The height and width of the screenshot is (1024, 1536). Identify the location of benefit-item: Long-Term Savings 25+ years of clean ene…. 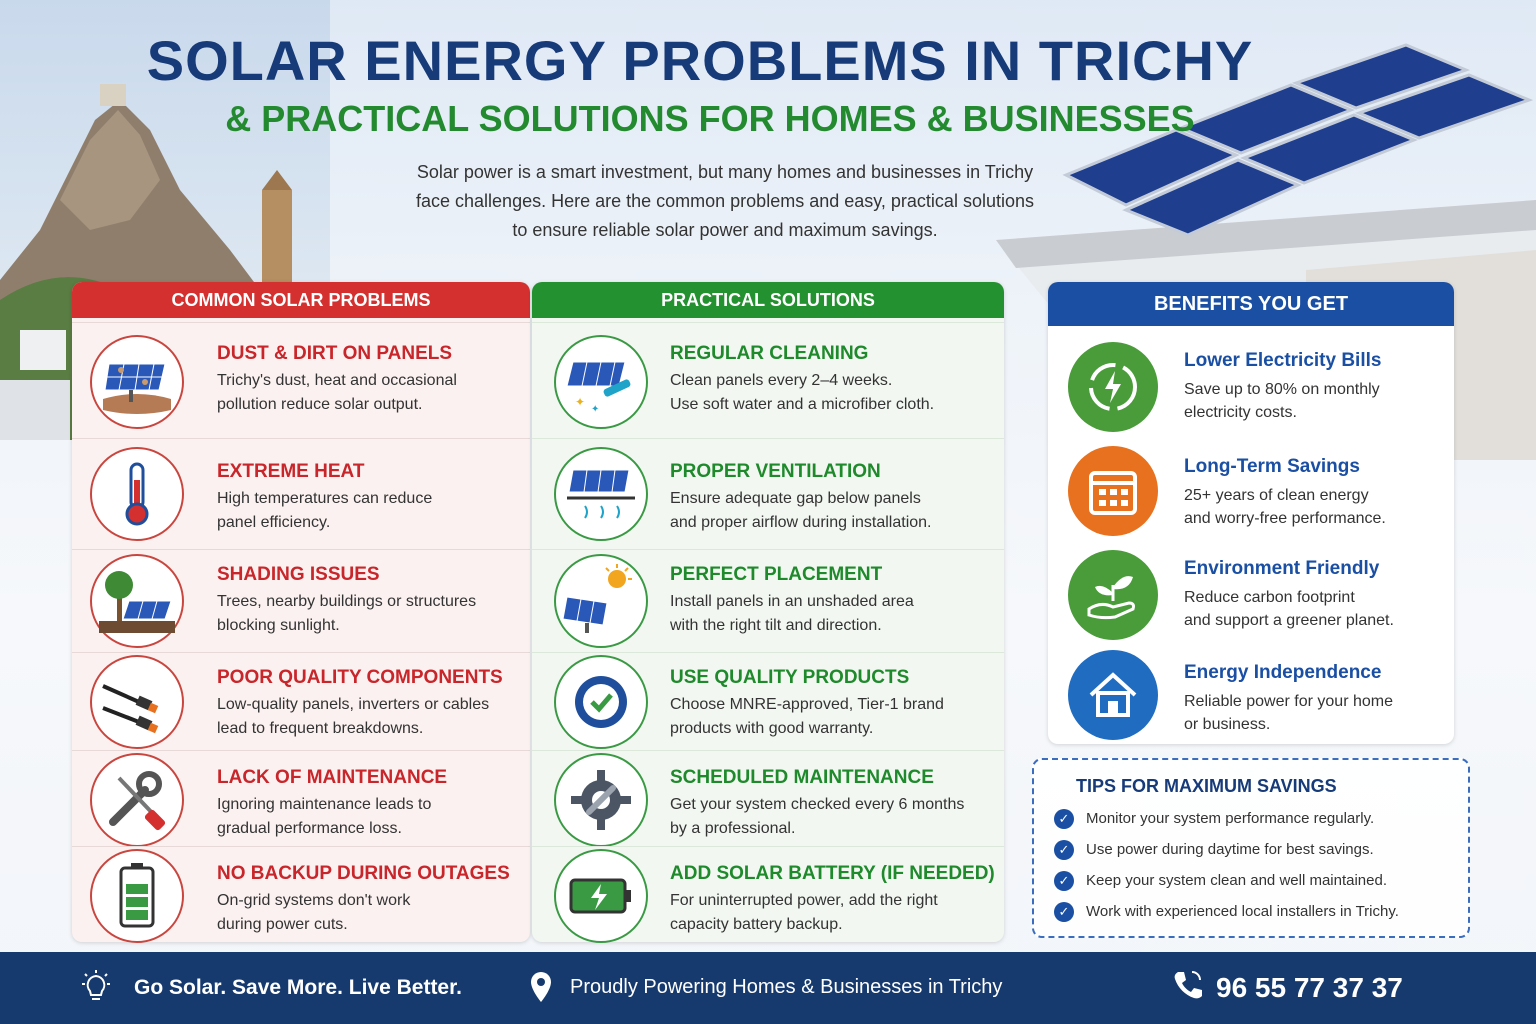
(1251, 494).